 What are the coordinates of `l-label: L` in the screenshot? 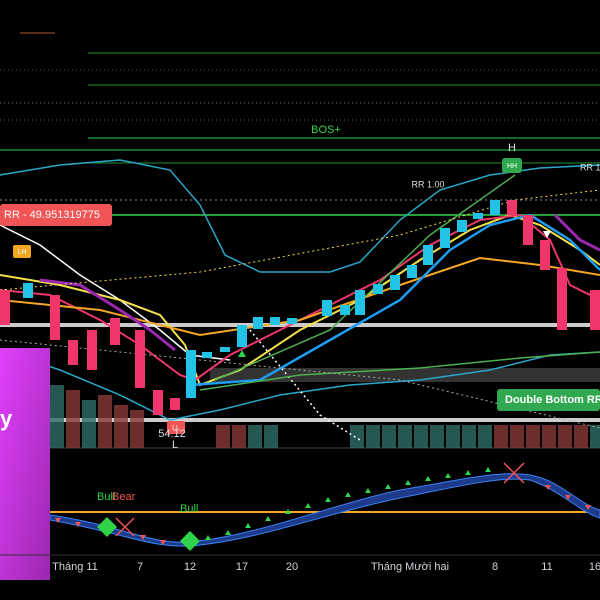 It's located at (175, 445).